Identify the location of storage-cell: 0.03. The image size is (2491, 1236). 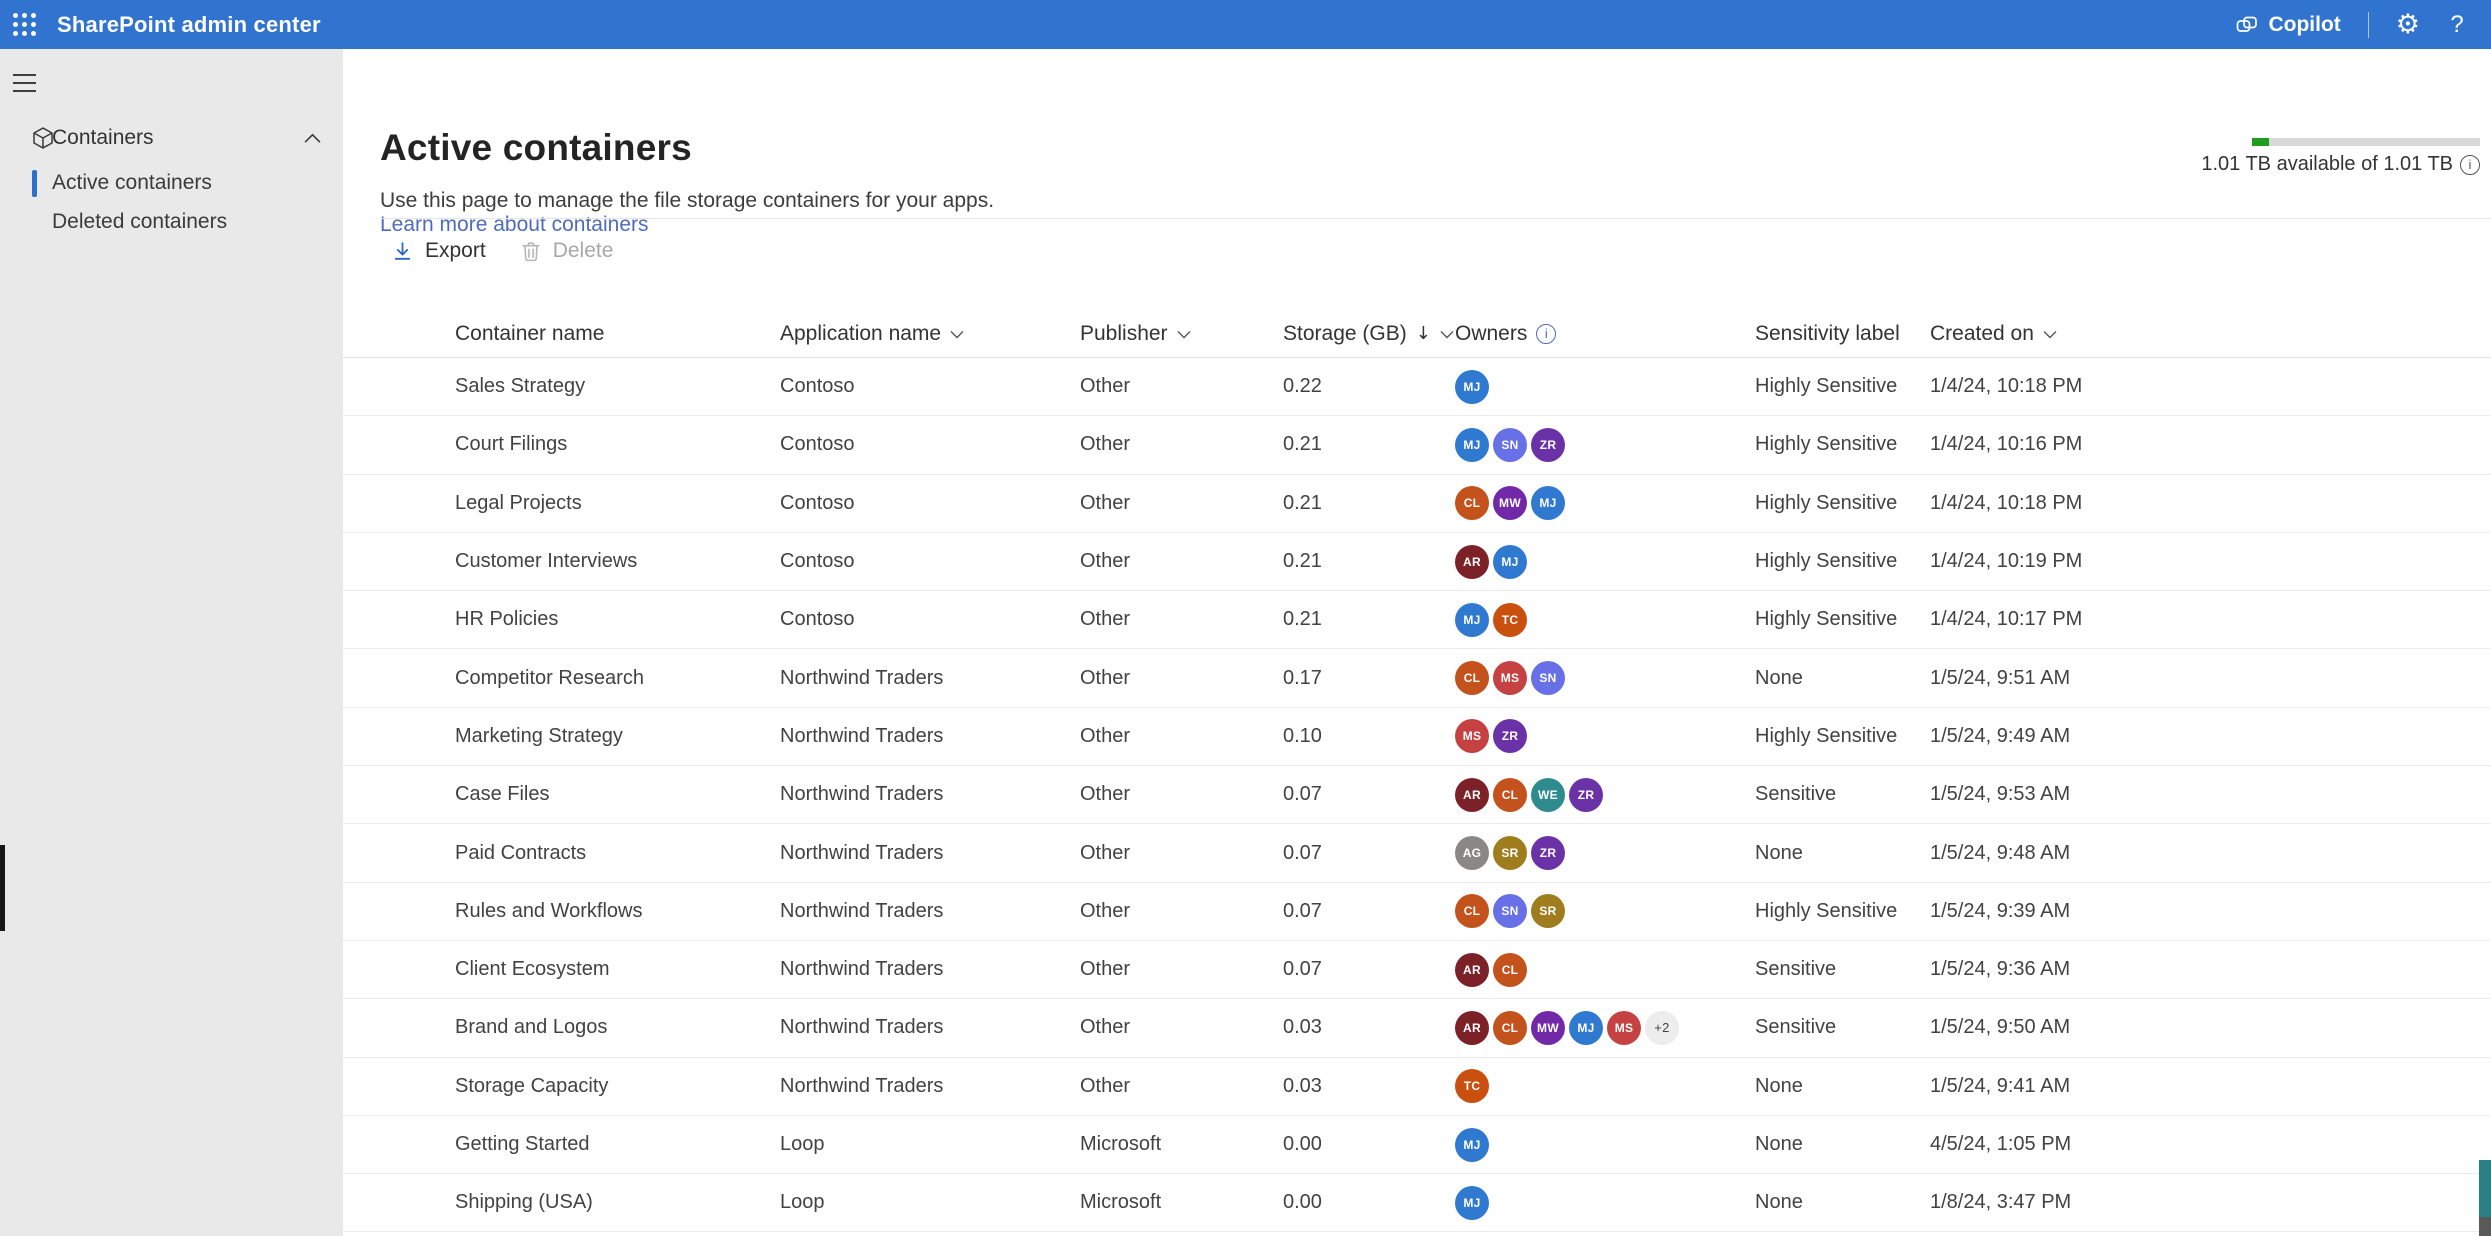
(1302, 1027).